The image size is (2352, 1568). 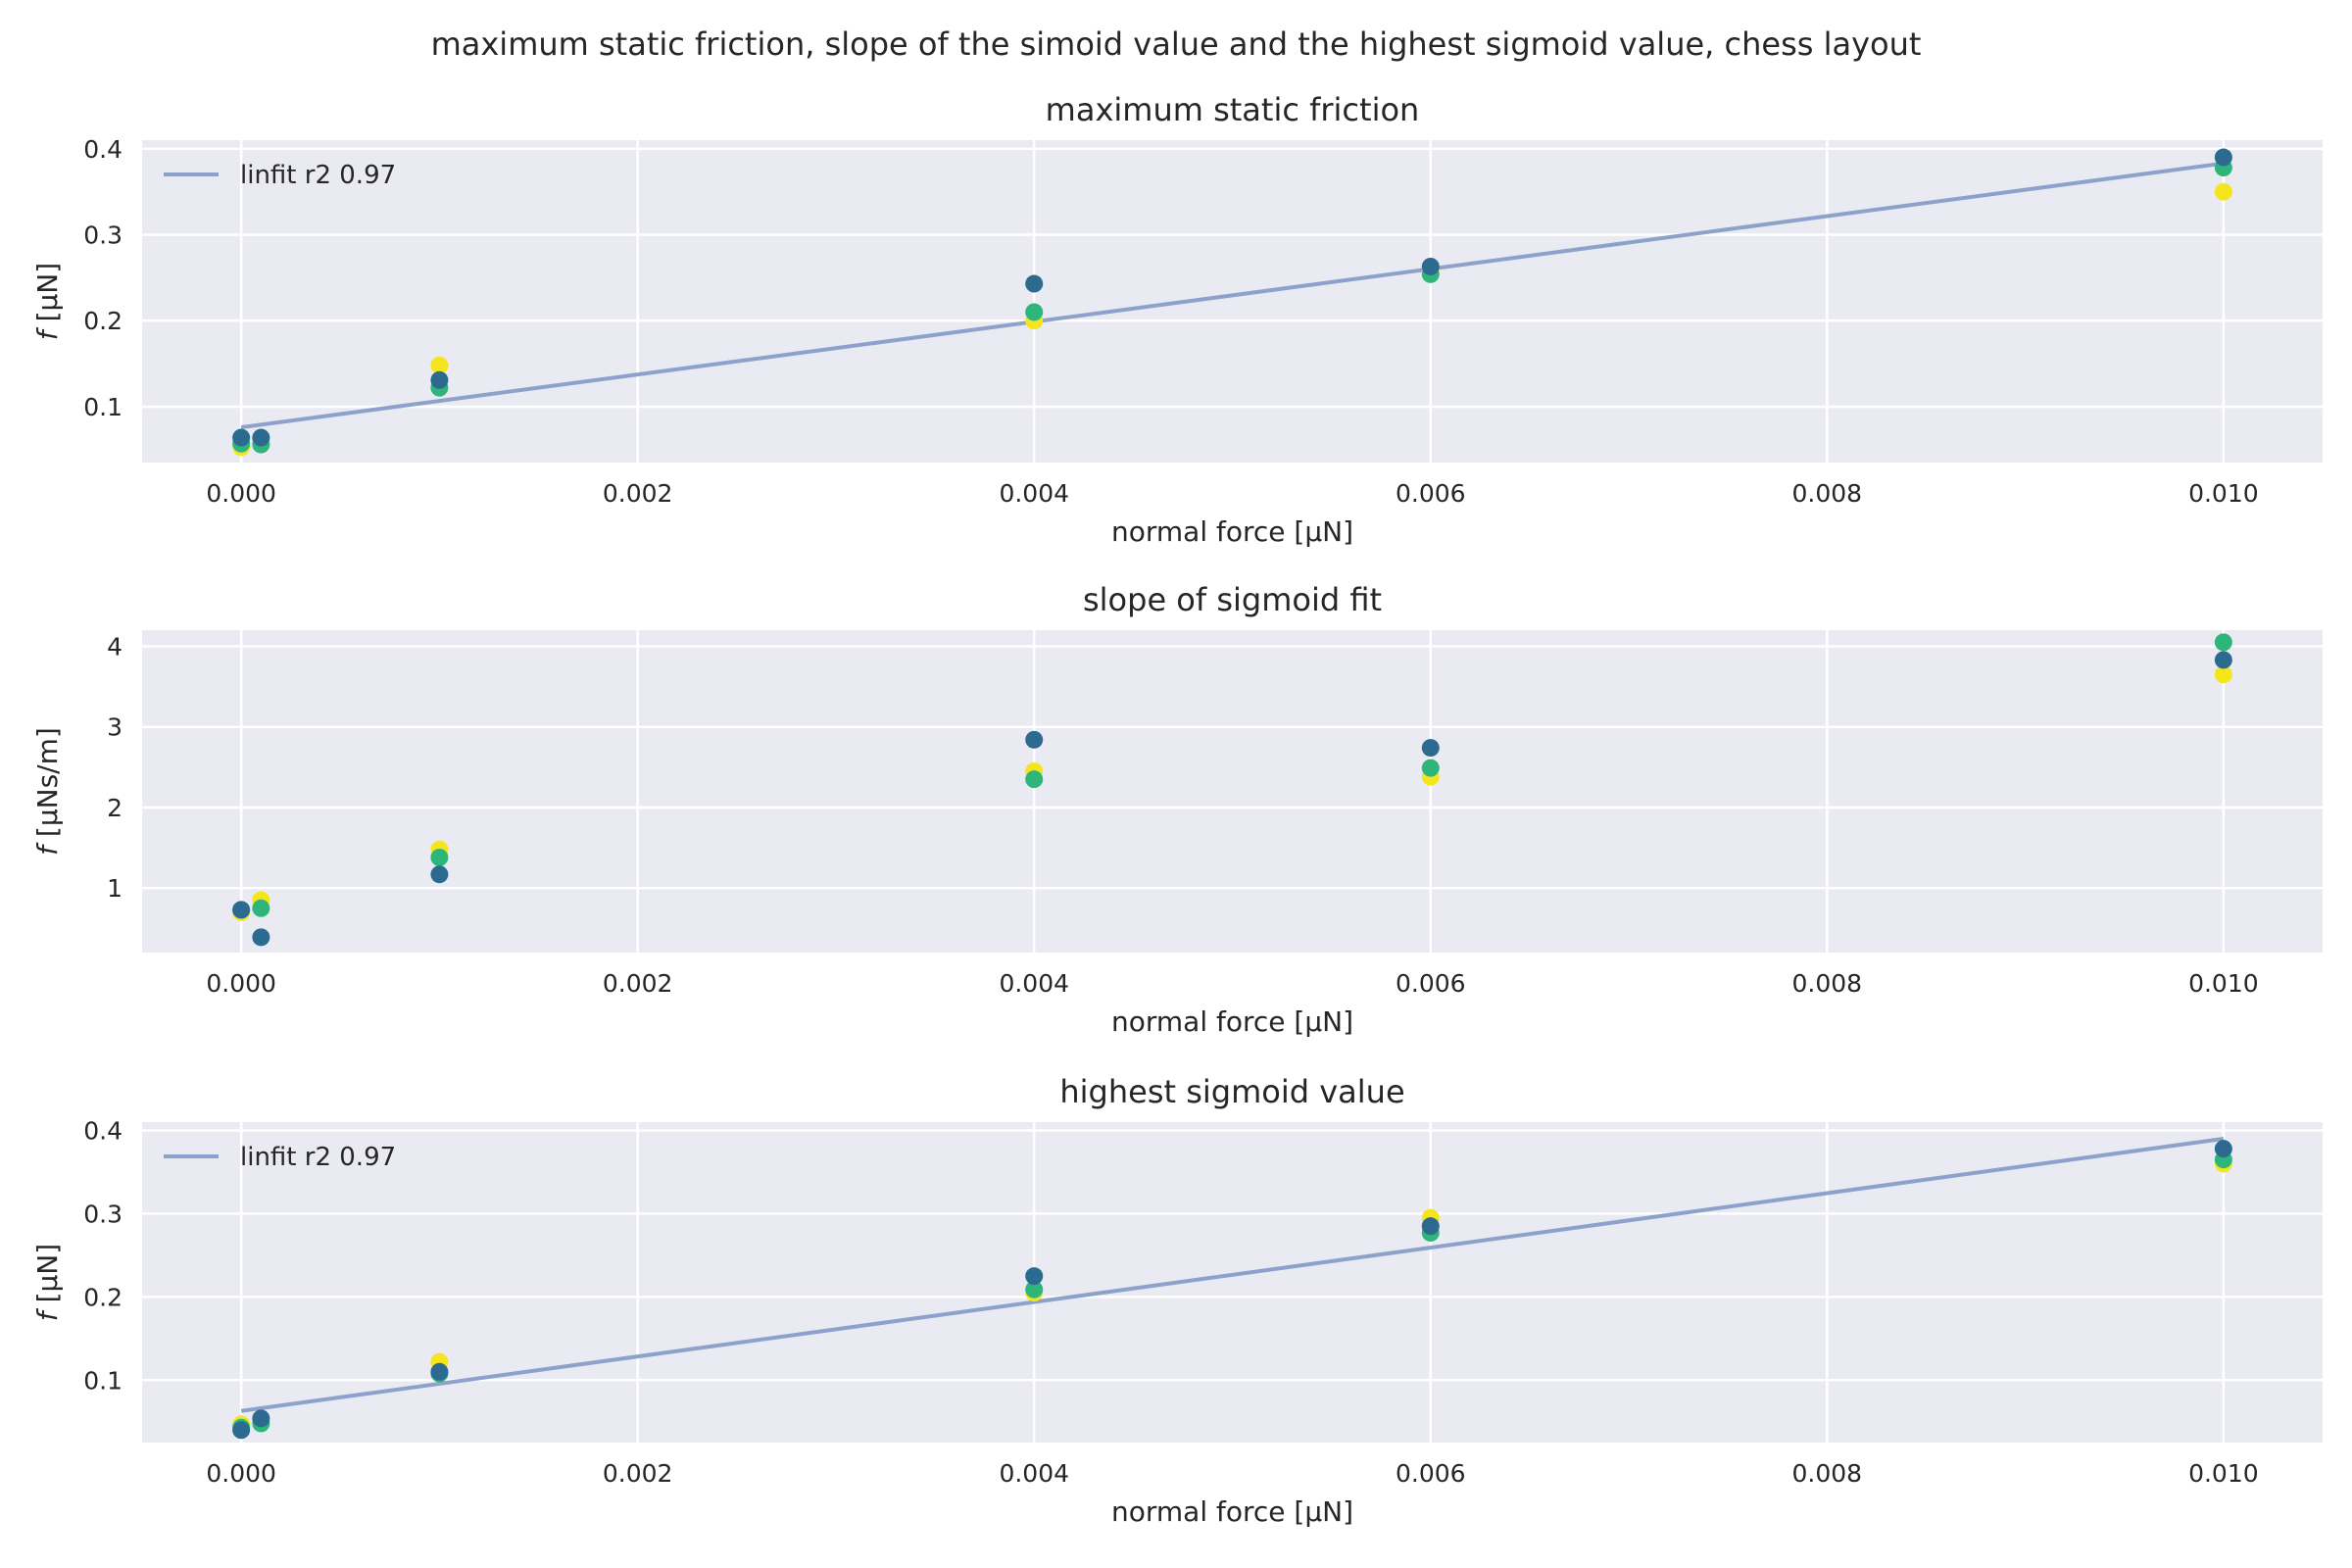 What do you see at coordinates (114, 646) in the screenshot?
I see `y-tick-label: 4` at bounding box center [114, 646].